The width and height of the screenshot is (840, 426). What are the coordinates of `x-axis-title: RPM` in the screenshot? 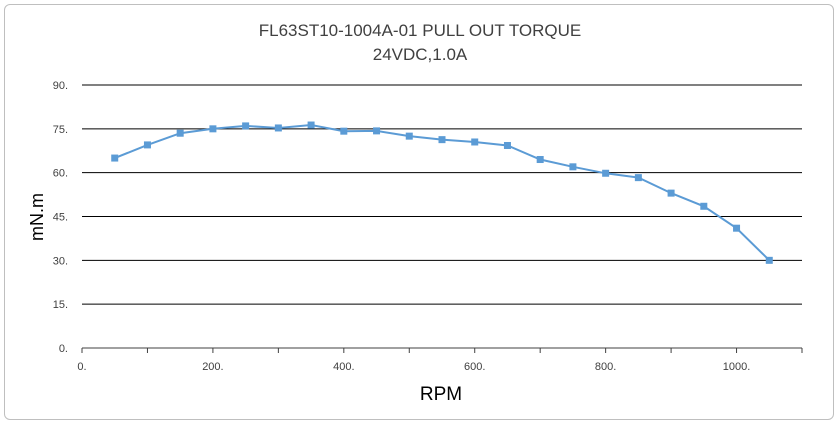 It's located at (441, 394).